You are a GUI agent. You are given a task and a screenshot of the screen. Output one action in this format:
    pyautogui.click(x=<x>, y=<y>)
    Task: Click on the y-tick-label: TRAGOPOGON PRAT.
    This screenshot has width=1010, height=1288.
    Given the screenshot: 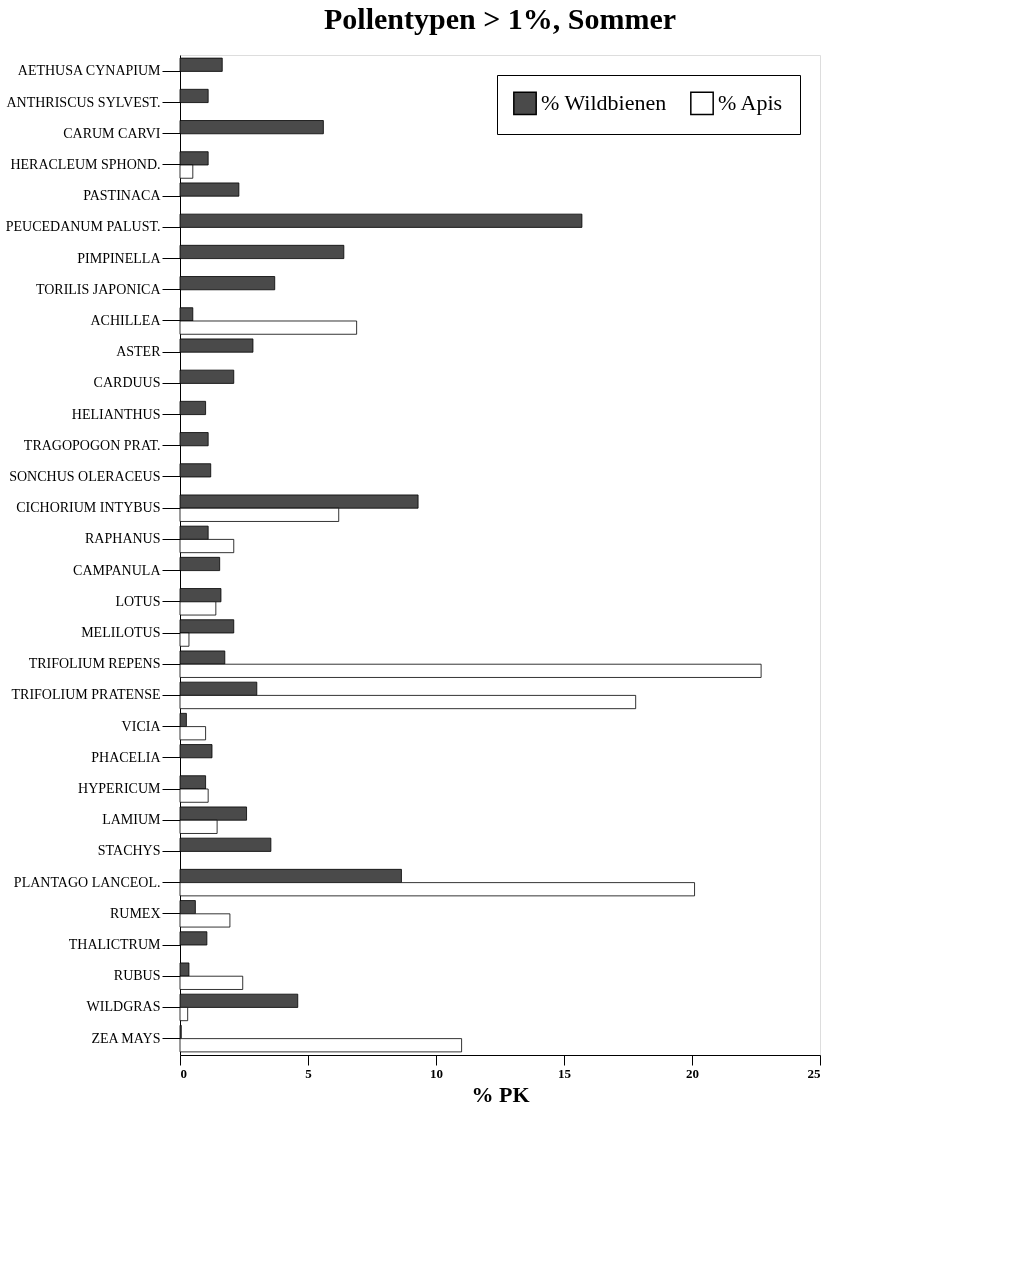 What is the action you would take?
    pyautogui.click(x=92, y=445)
    